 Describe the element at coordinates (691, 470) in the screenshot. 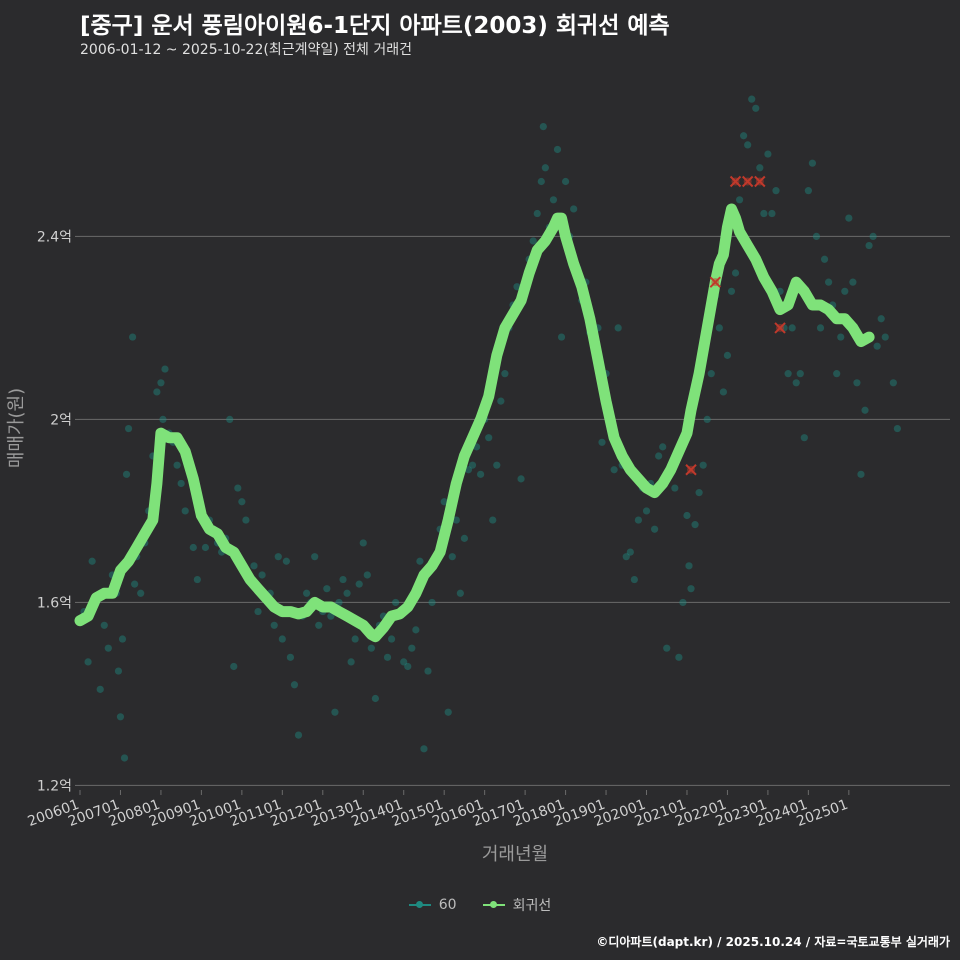

I see `outlier-marker` at that location.